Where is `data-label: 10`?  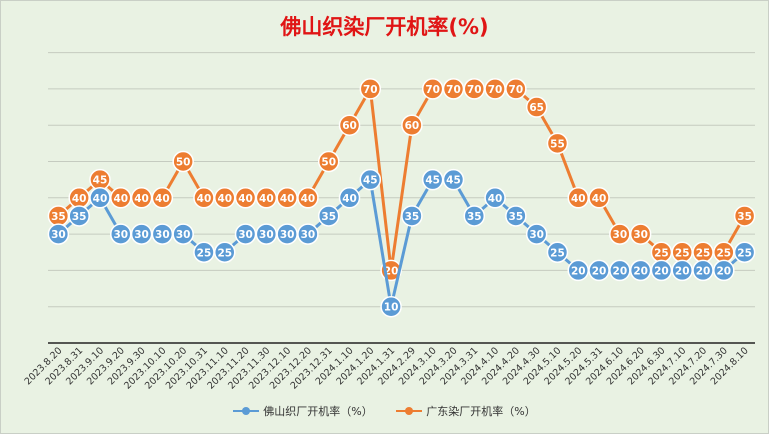 data-label: 10 is located at coordinates (391, 308).